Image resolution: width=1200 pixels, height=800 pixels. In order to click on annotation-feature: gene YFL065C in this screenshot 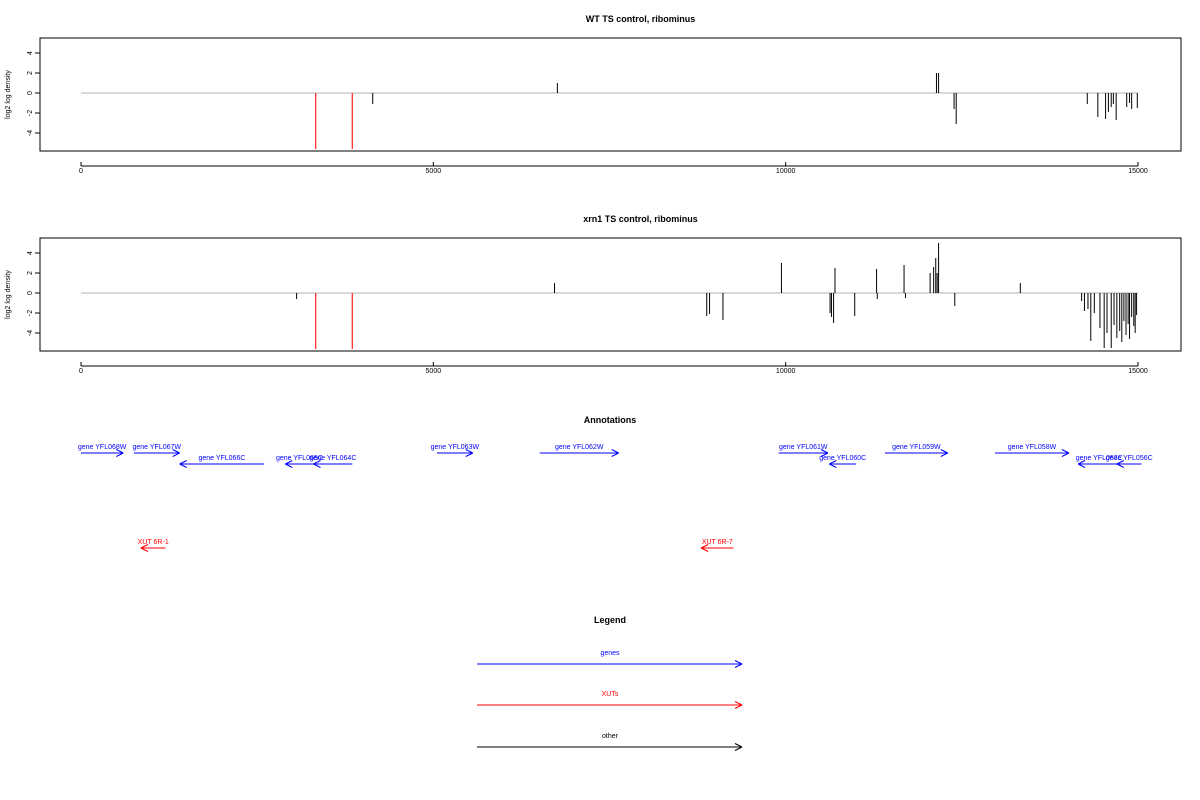, I will do `click(299, 461)`.